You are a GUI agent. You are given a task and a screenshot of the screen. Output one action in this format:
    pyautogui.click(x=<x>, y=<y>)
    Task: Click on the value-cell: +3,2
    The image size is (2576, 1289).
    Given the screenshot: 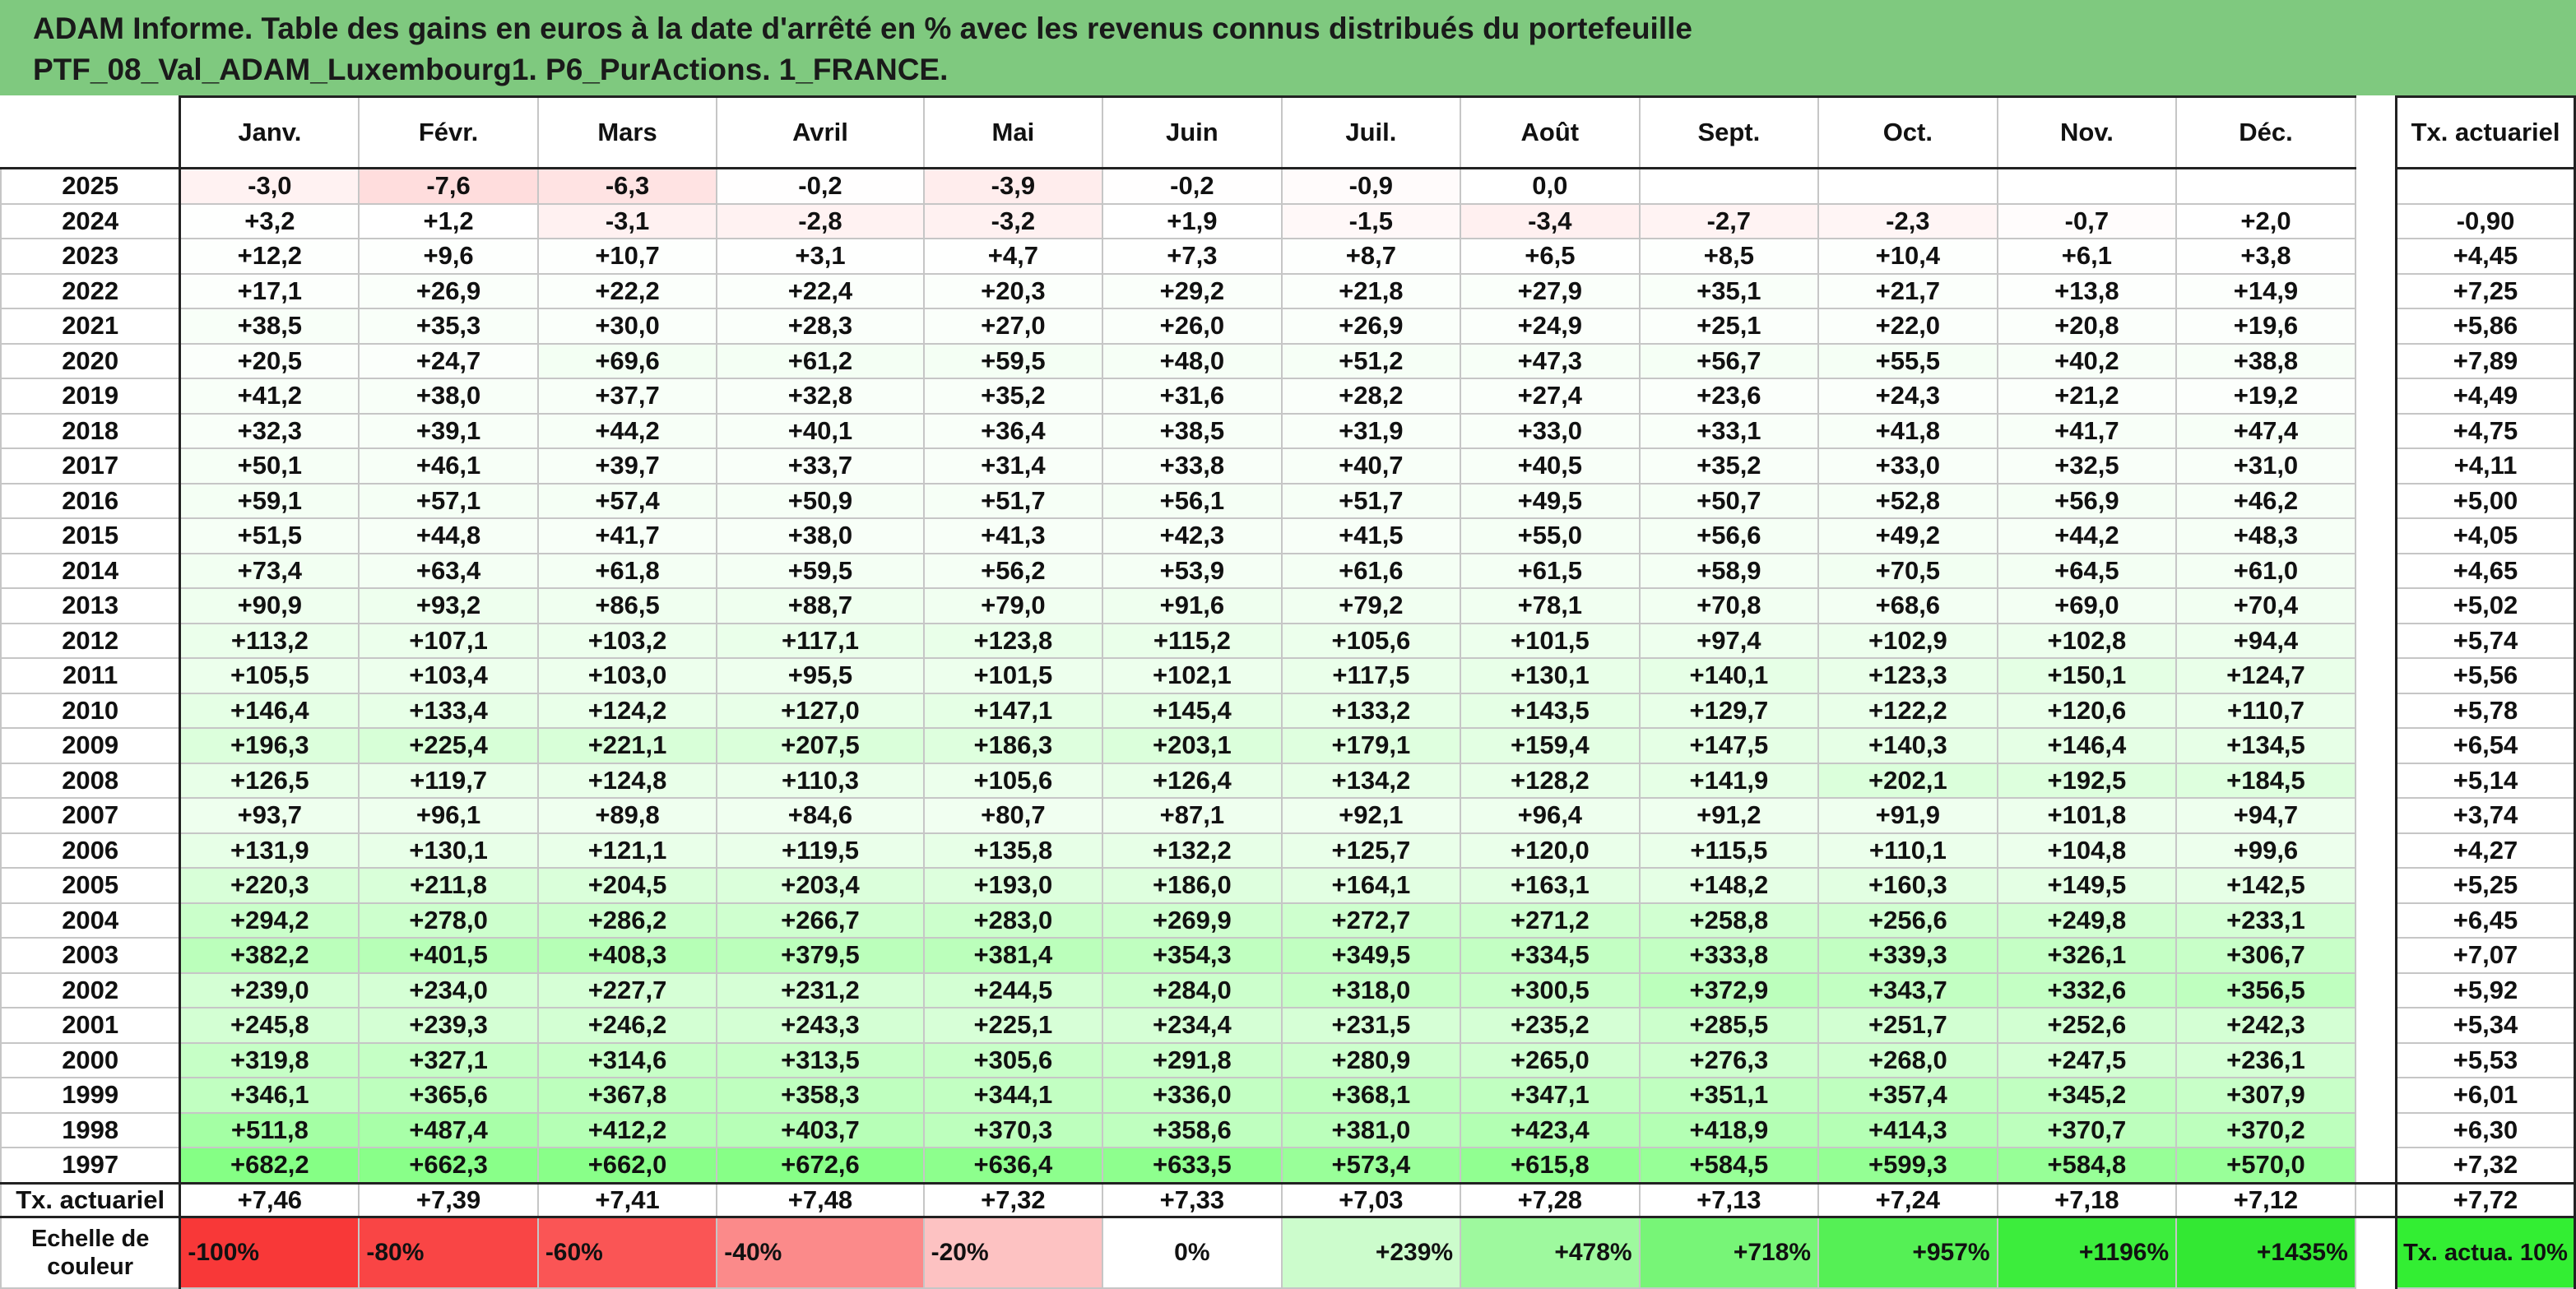 What is the action you would take?
    pyautogui.click(x=269, y=220)
    